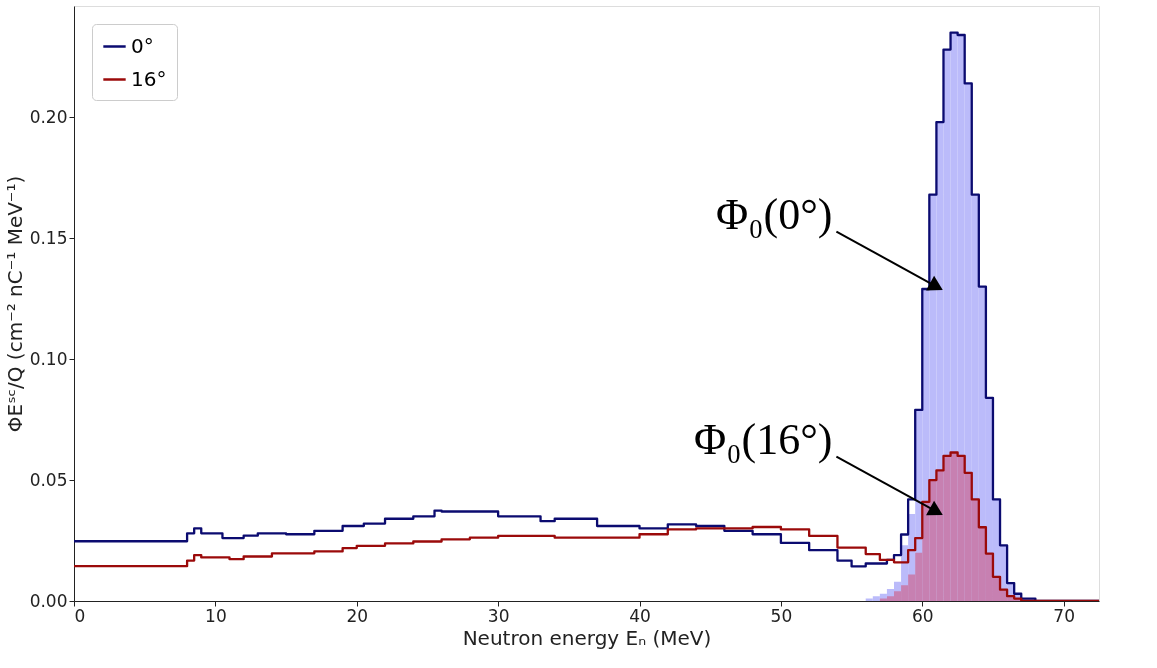 The height and width of the screenshot is (668, 1157). What do you see at coordinates (80, 615) in the screenshot?
I see `x-tick-label: 0` at bounding box center [80, 615].